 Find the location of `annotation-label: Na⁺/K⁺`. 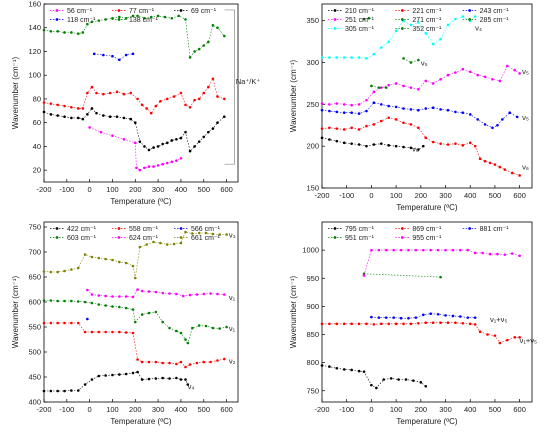

annotation-label: Na⁺/K⁺ is located at coordinates (248, 81).